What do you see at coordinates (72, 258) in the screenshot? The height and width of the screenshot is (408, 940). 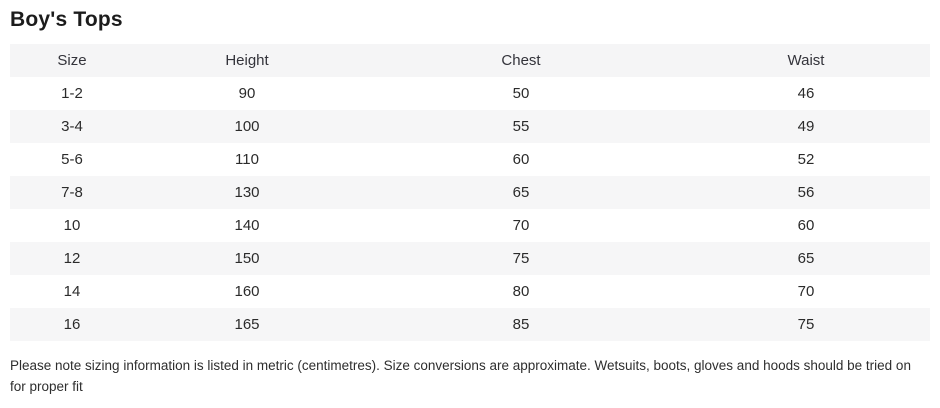 I see `table-cell: 12` at bounding box center [72, 258].